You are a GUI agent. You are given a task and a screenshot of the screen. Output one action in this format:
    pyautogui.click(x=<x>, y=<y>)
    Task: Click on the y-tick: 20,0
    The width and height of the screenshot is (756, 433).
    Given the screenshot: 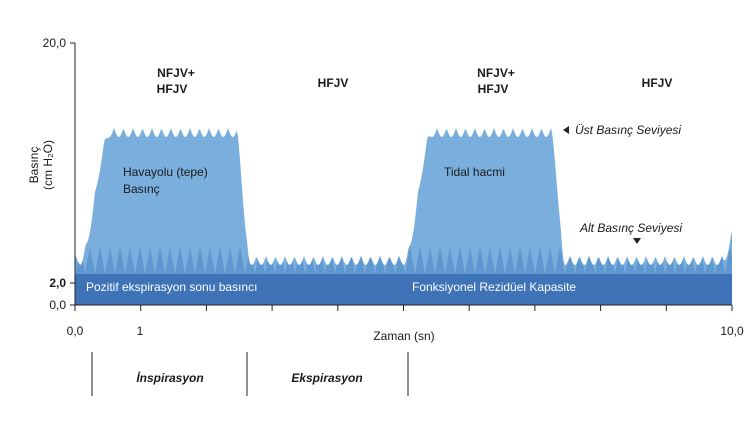 What is the action you would take?
    pyautogui.click(x=55, y=43)
    